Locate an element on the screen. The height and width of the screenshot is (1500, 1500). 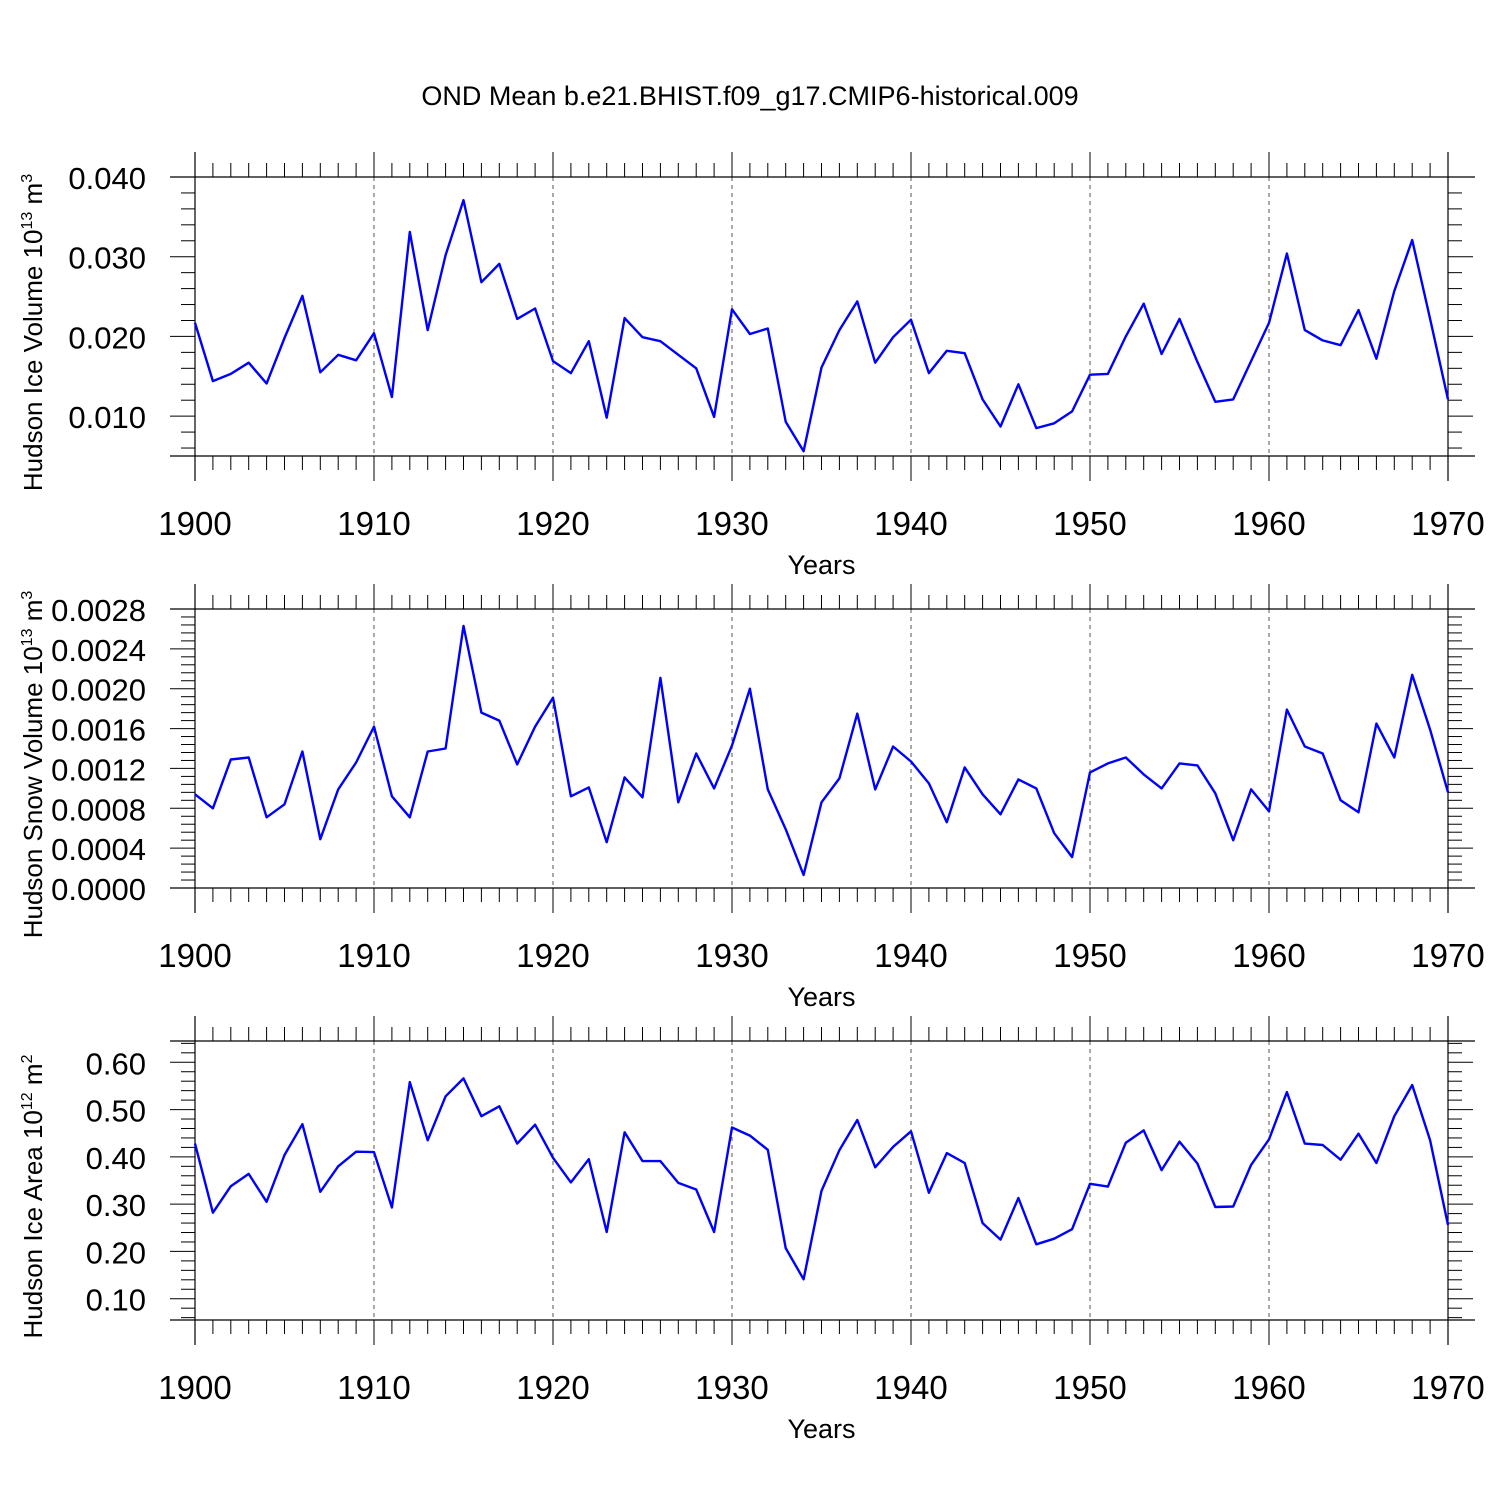
y-tick-label: 0.020 is located at coordinates (107, 337).